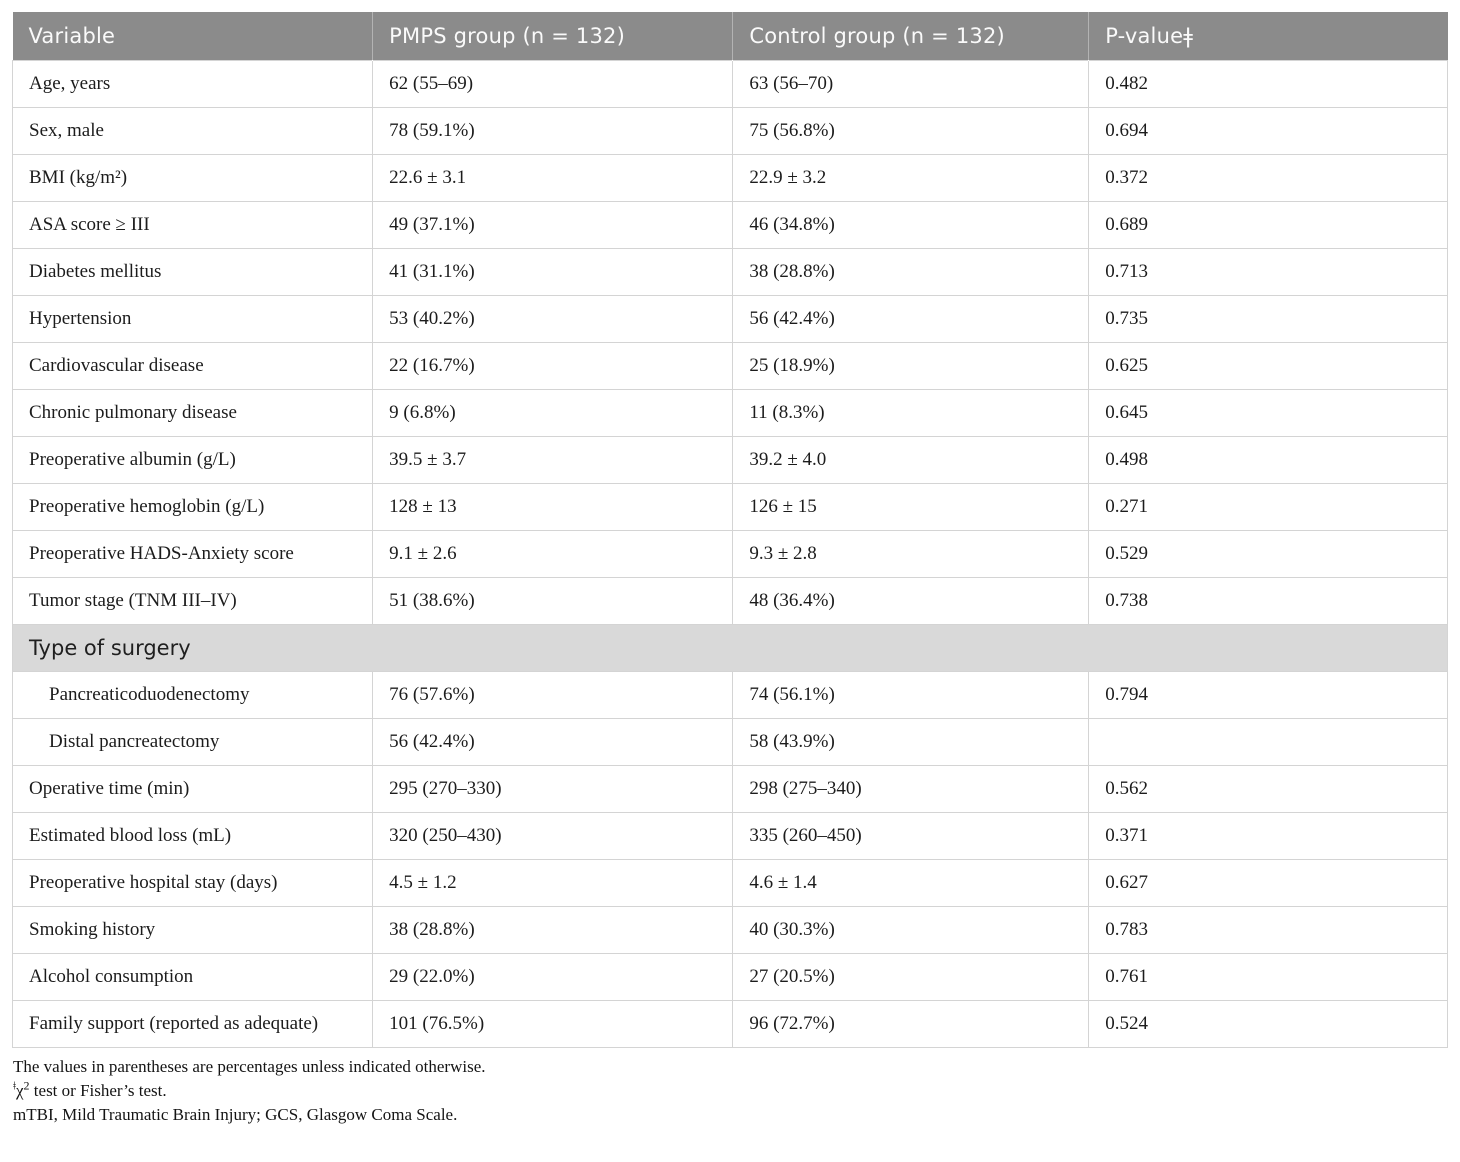 The image size is (1460, 1162). Describe the element at coordinates (911, 882) in the screenshot. I see `cell-control: 4.6 ± 1.4` at that location.